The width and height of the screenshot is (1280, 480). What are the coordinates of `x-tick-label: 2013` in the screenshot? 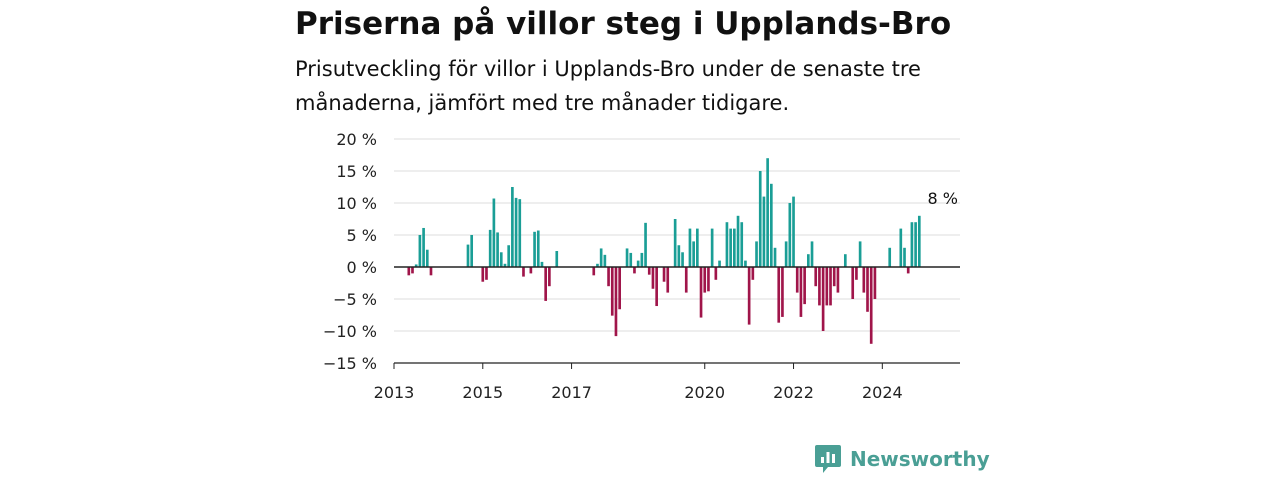 It's located at (394, 392).